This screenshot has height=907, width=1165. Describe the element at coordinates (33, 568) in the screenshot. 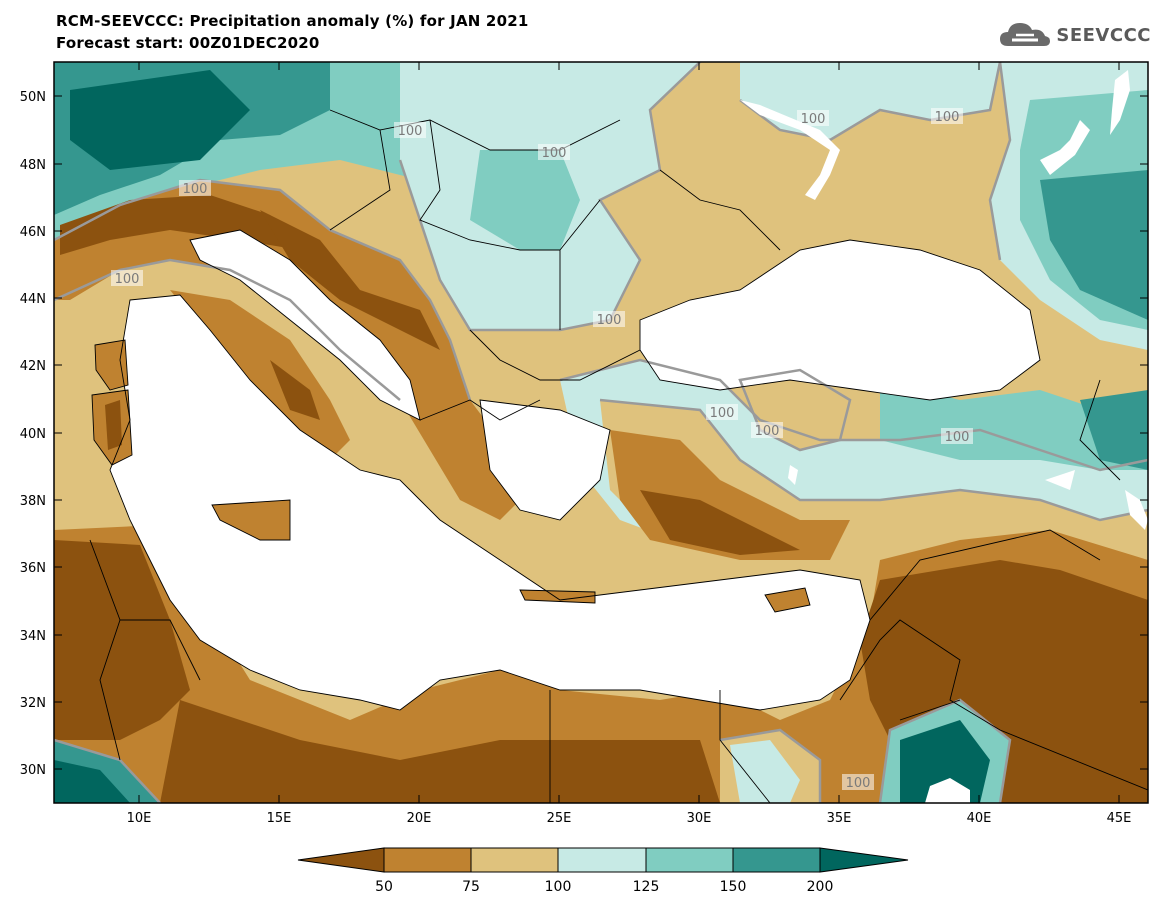

I see `lat-label-36n: 36N` at that location.